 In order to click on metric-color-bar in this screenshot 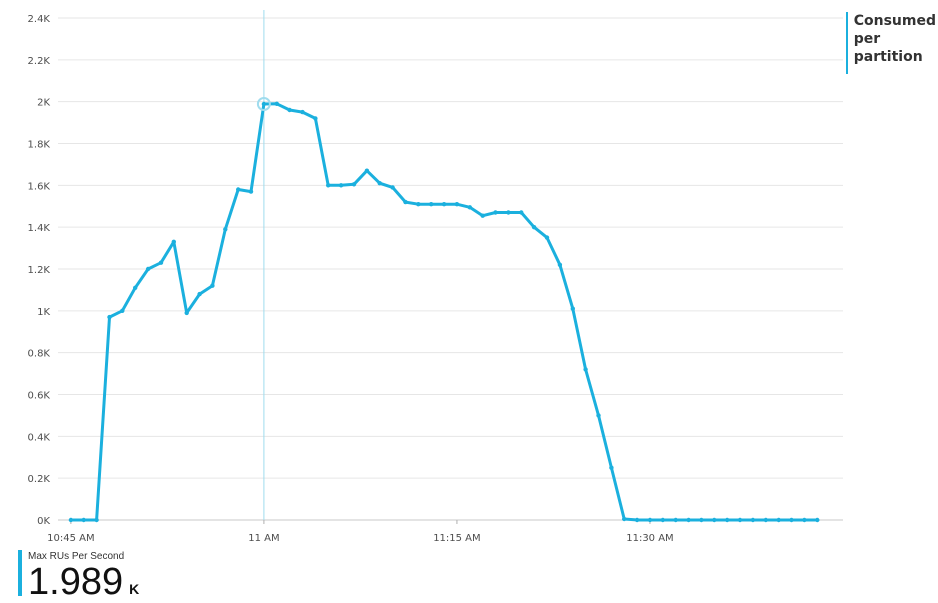, I will do `click(20, 573)`.